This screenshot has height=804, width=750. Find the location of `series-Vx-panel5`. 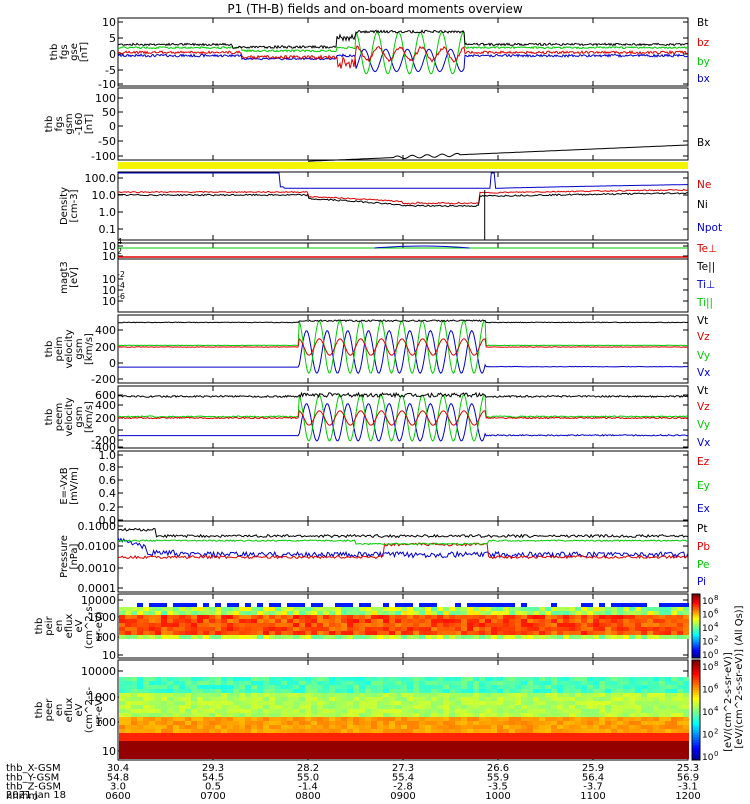

series-Vx-panel5 is located at coordinates (403, 422).